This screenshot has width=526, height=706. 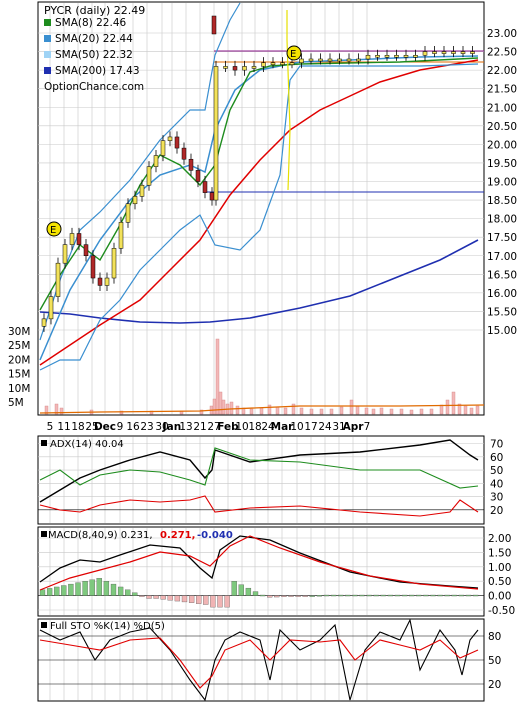 What do you see at coordinates (261, 480) in the screenshot?
I see `adx-panel-frame` at bounding box center [261, 480].